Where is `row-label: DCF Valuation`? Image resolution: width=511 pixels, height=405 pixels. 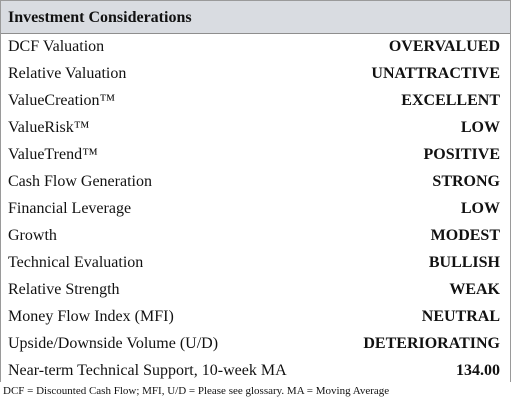
row-label: DCF Valuation is located at coordinates (56, 46).